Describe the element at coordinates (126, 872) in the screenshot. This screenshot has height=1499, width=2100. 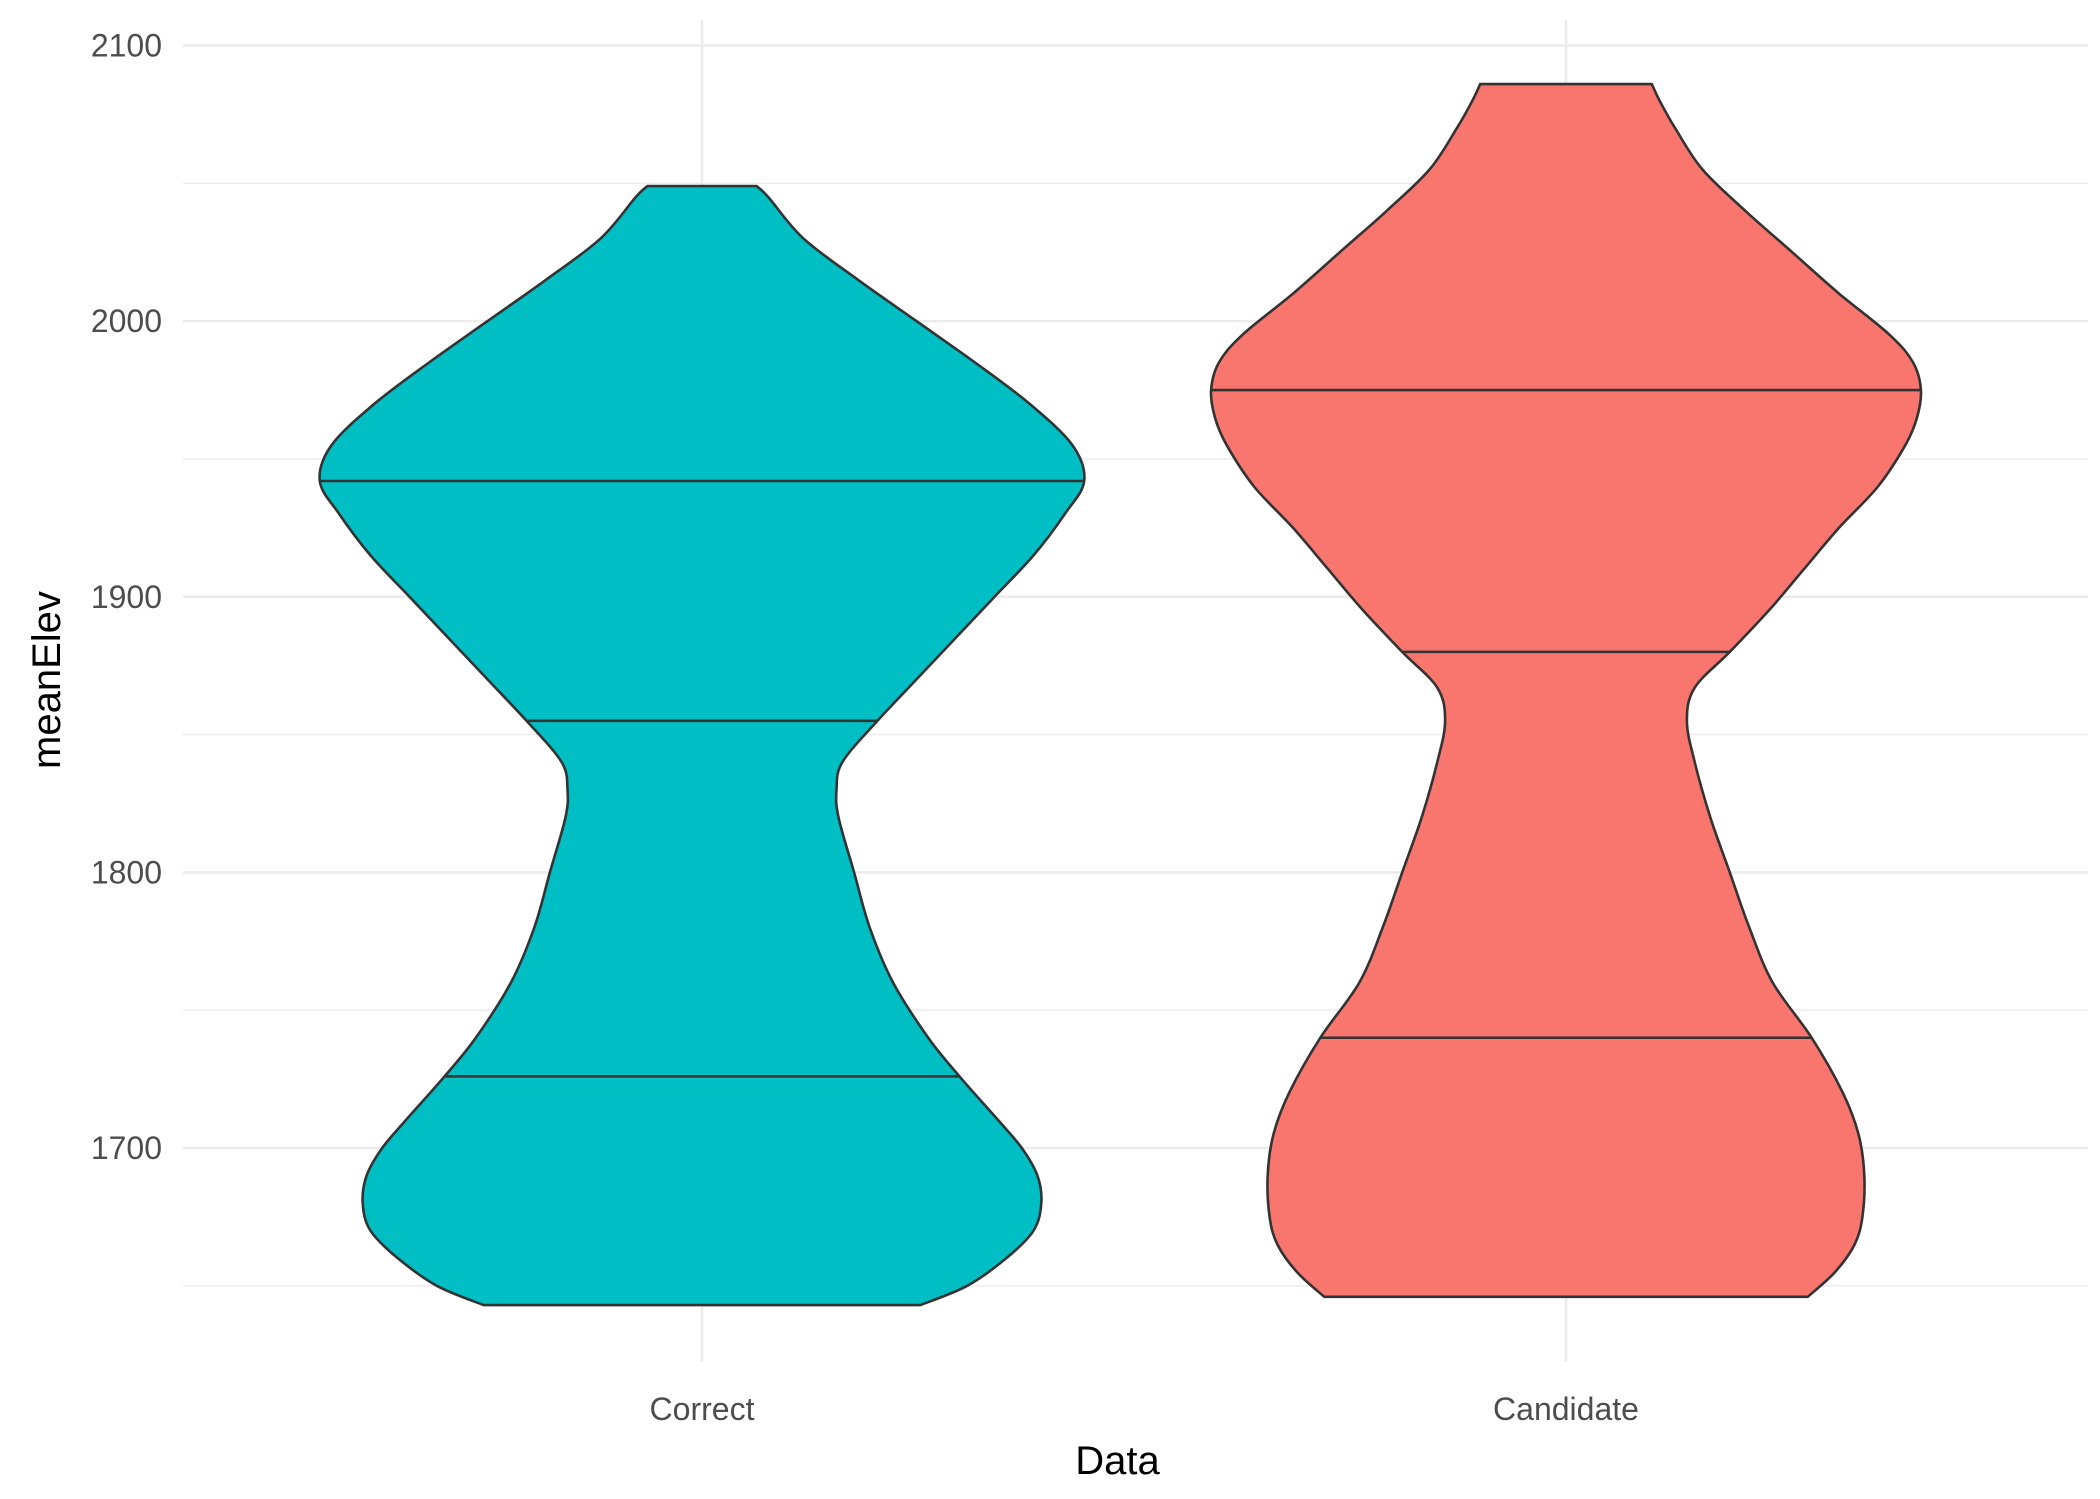
I see `y-tick-label: 1800` at that location.